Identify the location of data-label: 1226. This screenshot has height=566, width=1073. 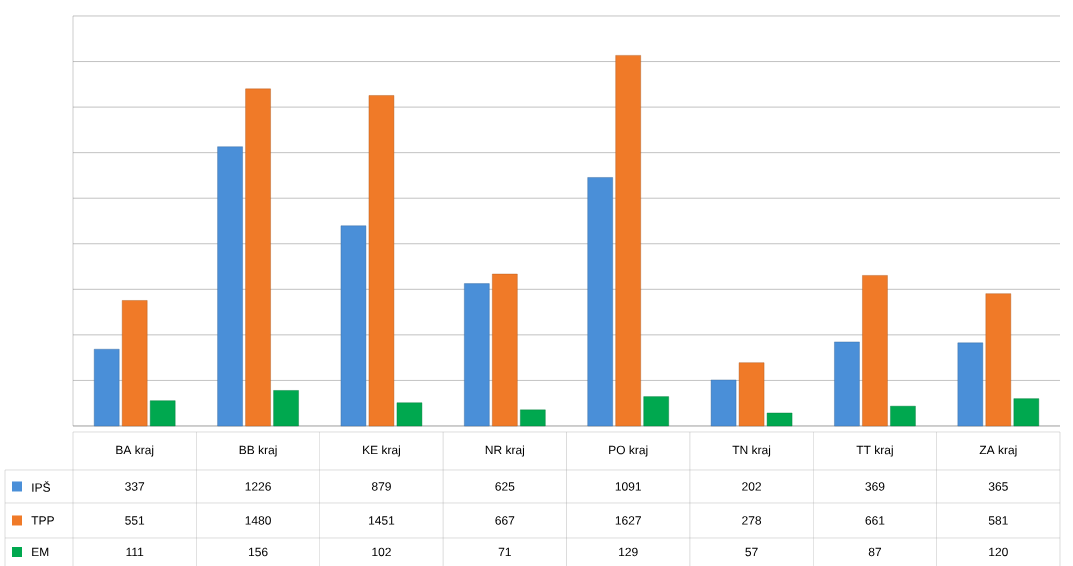
(258, 486).